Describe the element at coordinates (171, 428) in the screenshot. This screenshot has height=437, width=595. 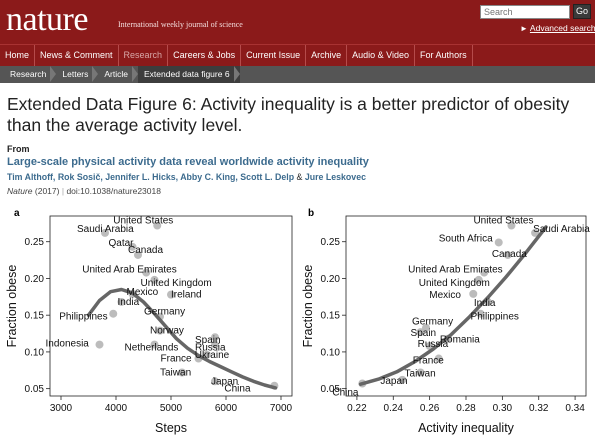
I see `panel-a-x-axis-label: Steps` at that location.